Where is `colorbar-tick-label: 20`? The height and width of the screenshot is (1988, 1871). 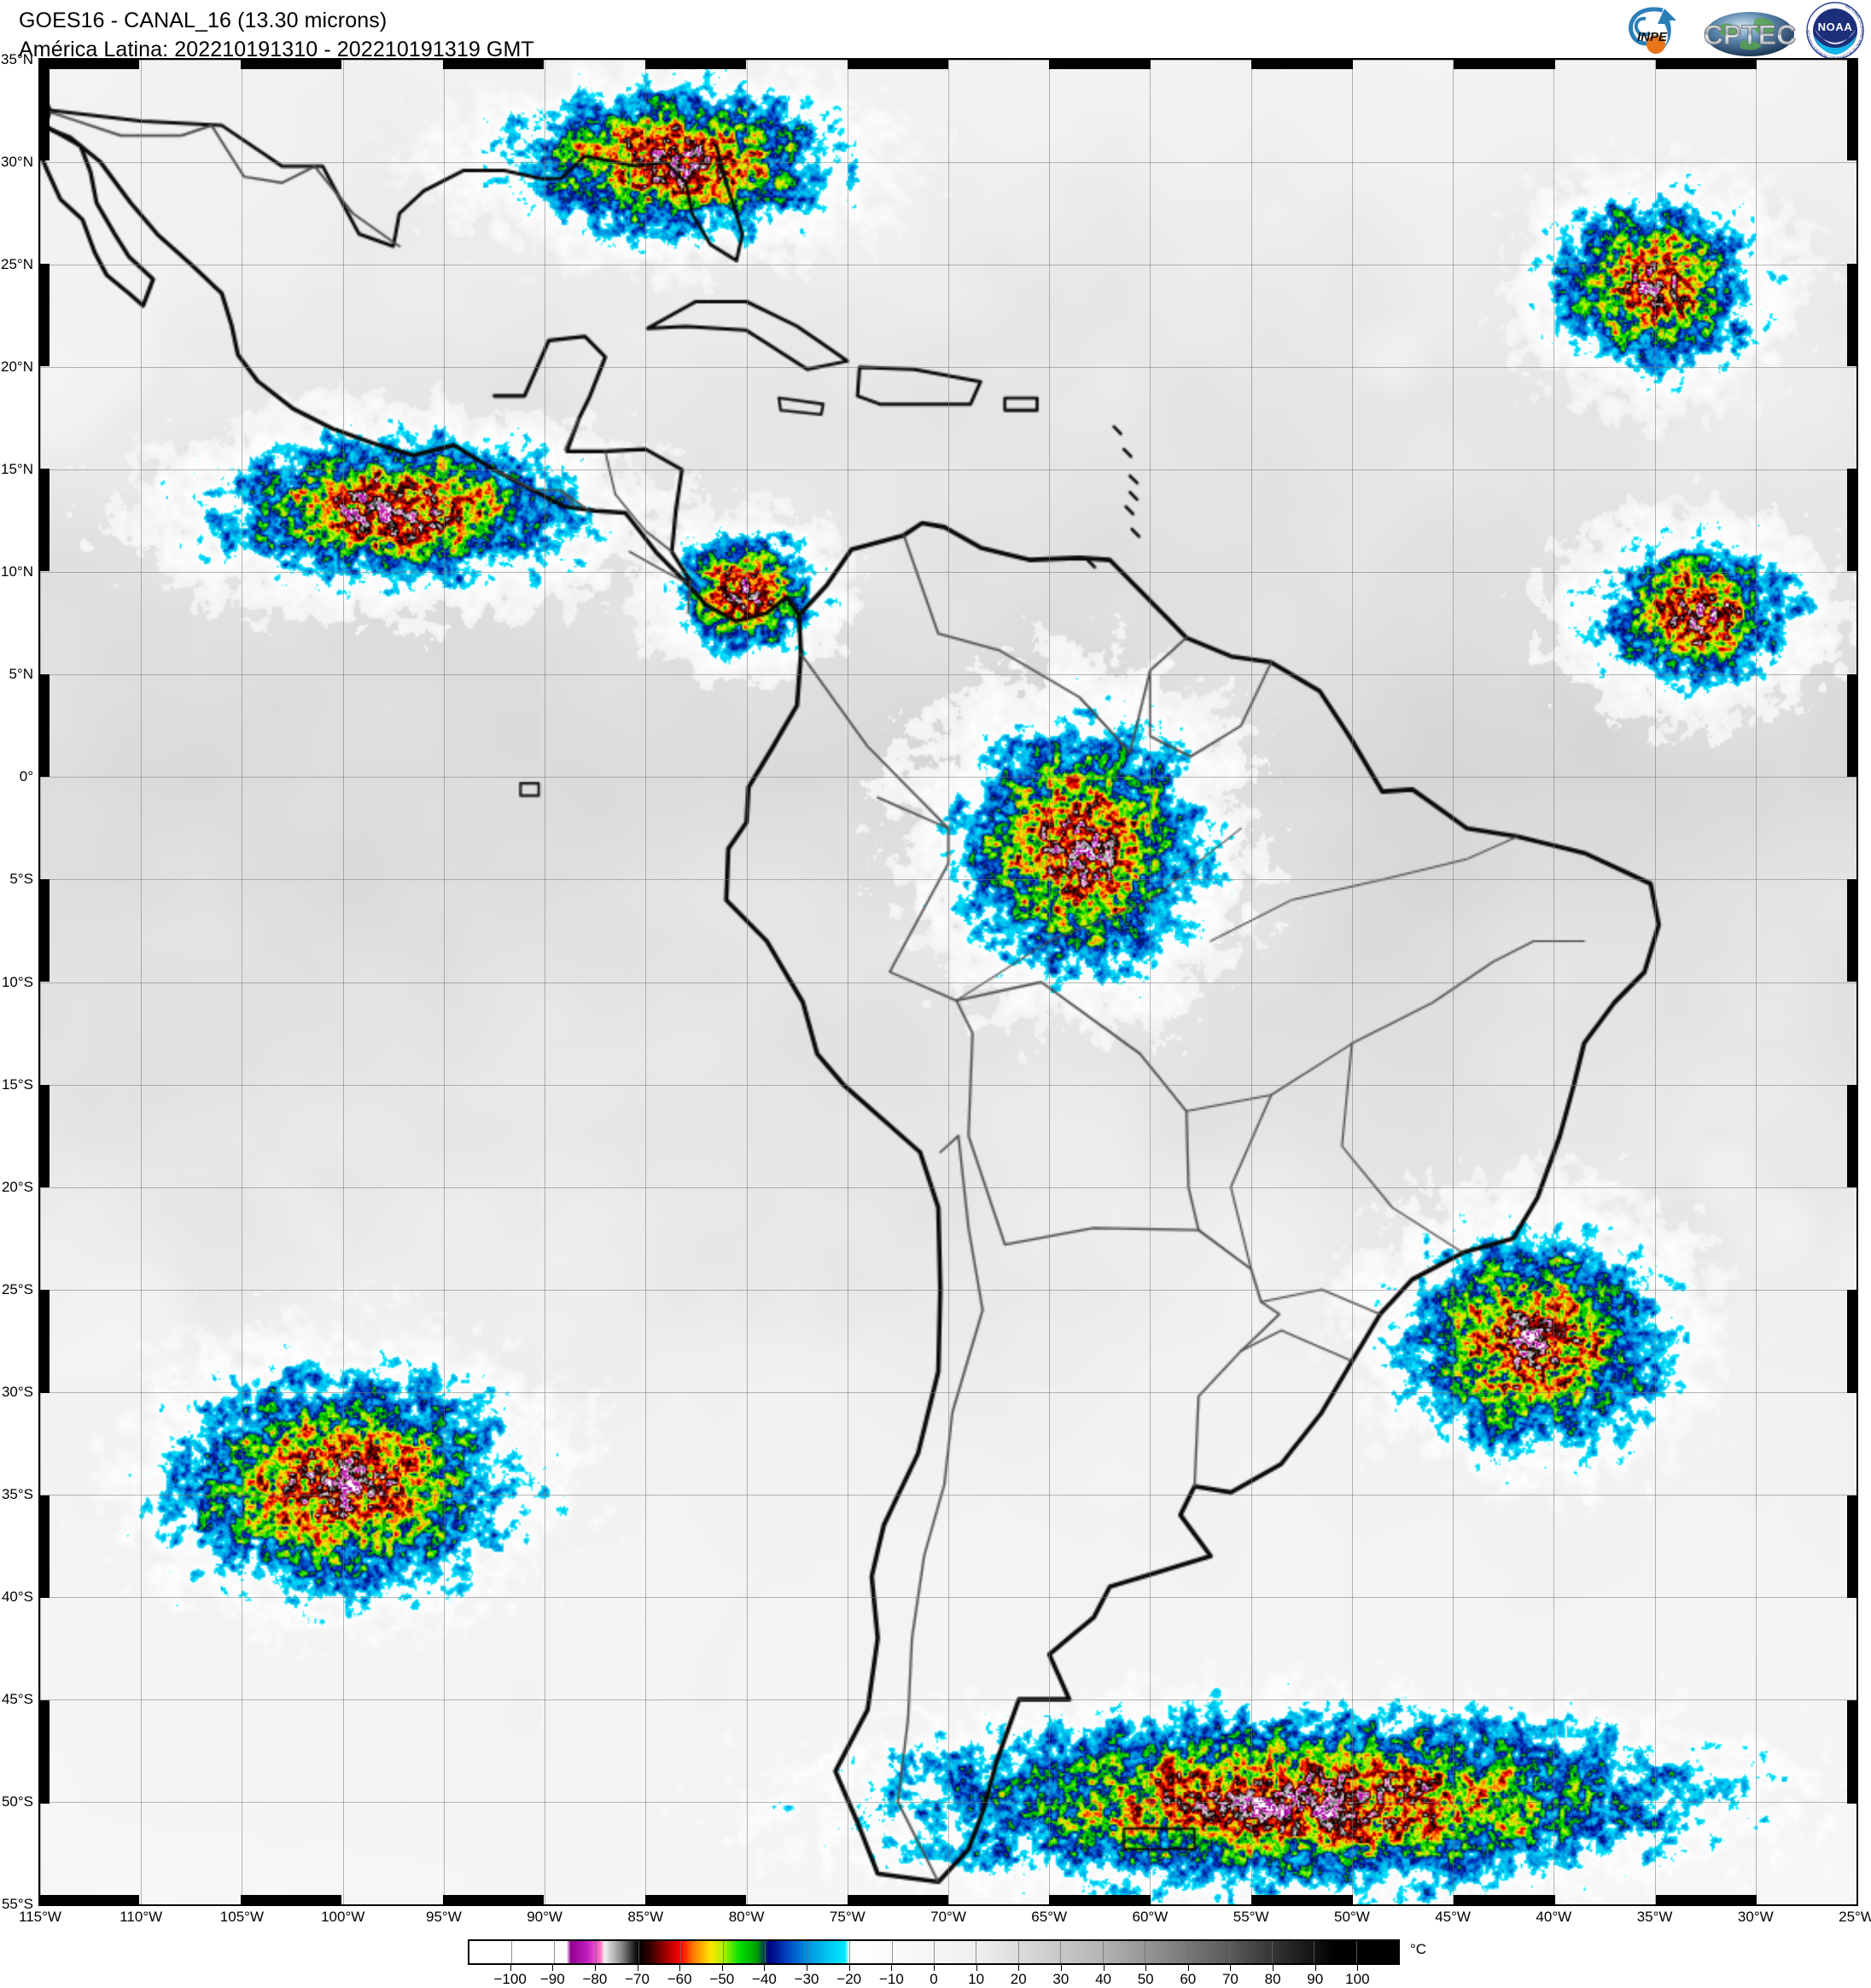
colorbar-tick-label: 20 is located at coordinates (1018, 1979).